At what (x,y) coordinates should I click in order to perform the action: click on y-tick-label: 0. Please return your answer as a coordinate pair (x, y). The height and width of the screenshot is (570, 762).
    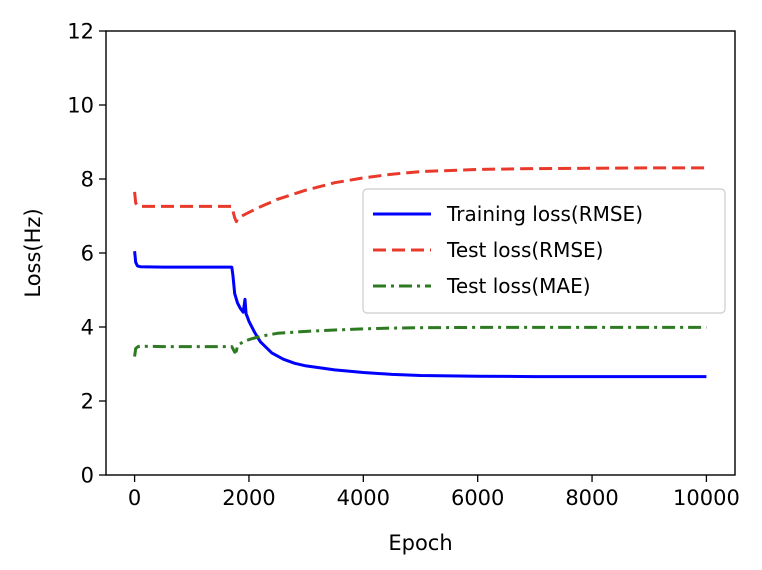
    Looking at the image, I should click on (87, 476).